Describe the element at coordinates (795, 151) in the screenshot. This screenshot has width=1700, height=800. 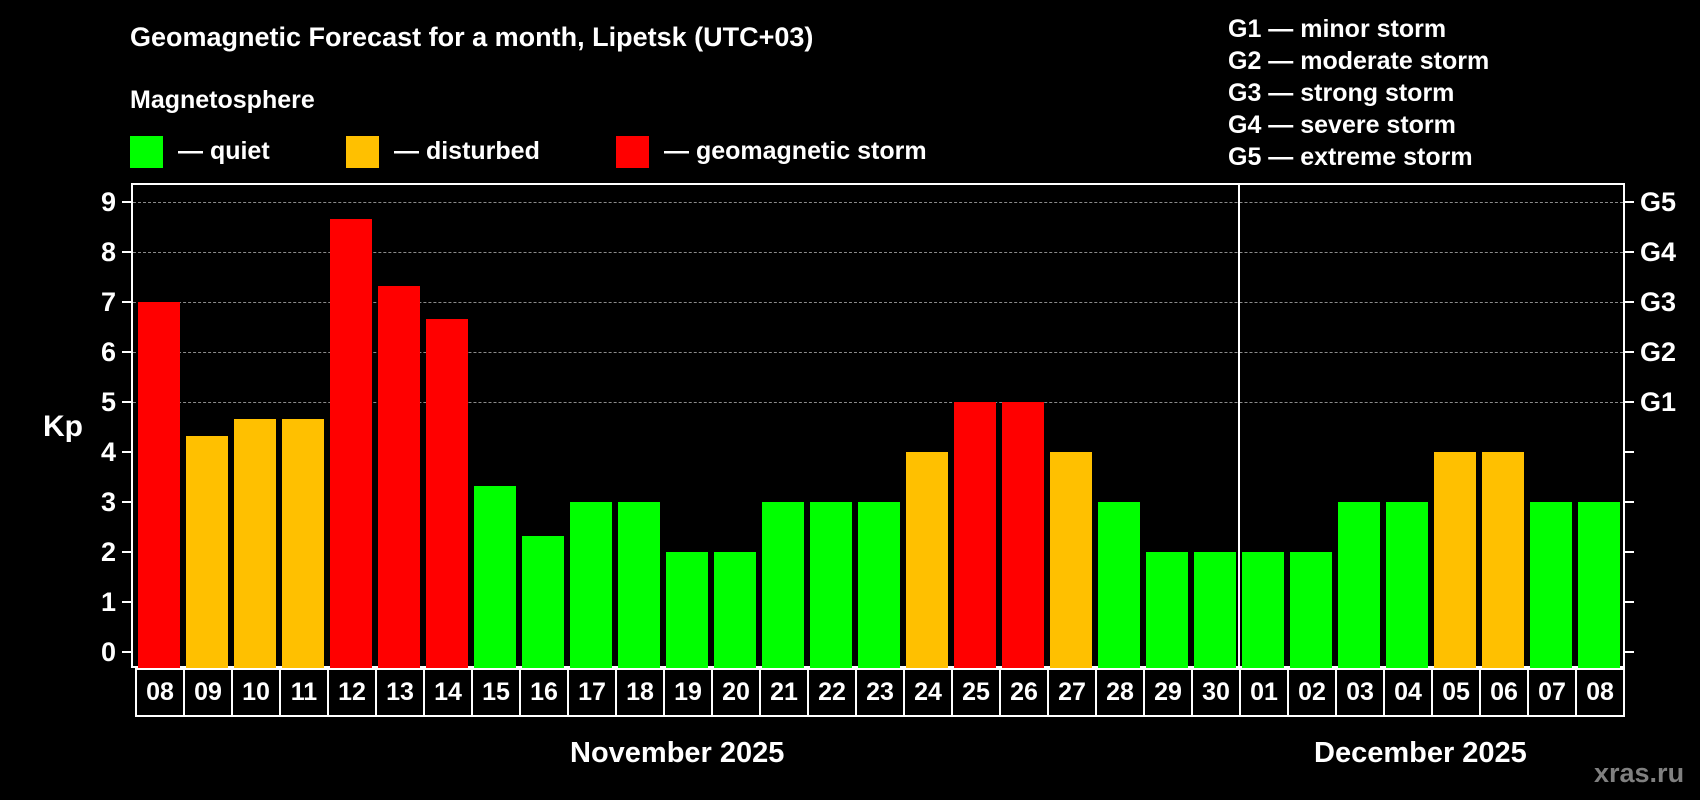
I see `legend-label: — geomagnetic storm` at that location.